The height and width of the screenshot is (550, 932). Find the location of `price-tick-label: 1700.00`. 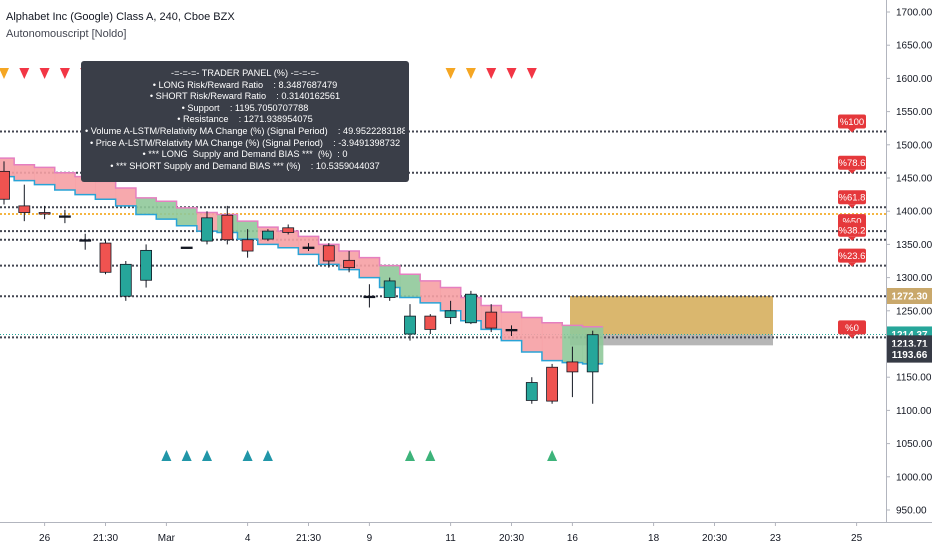

price-tick-label: 1700.00 is located at coordinates (914, 13).